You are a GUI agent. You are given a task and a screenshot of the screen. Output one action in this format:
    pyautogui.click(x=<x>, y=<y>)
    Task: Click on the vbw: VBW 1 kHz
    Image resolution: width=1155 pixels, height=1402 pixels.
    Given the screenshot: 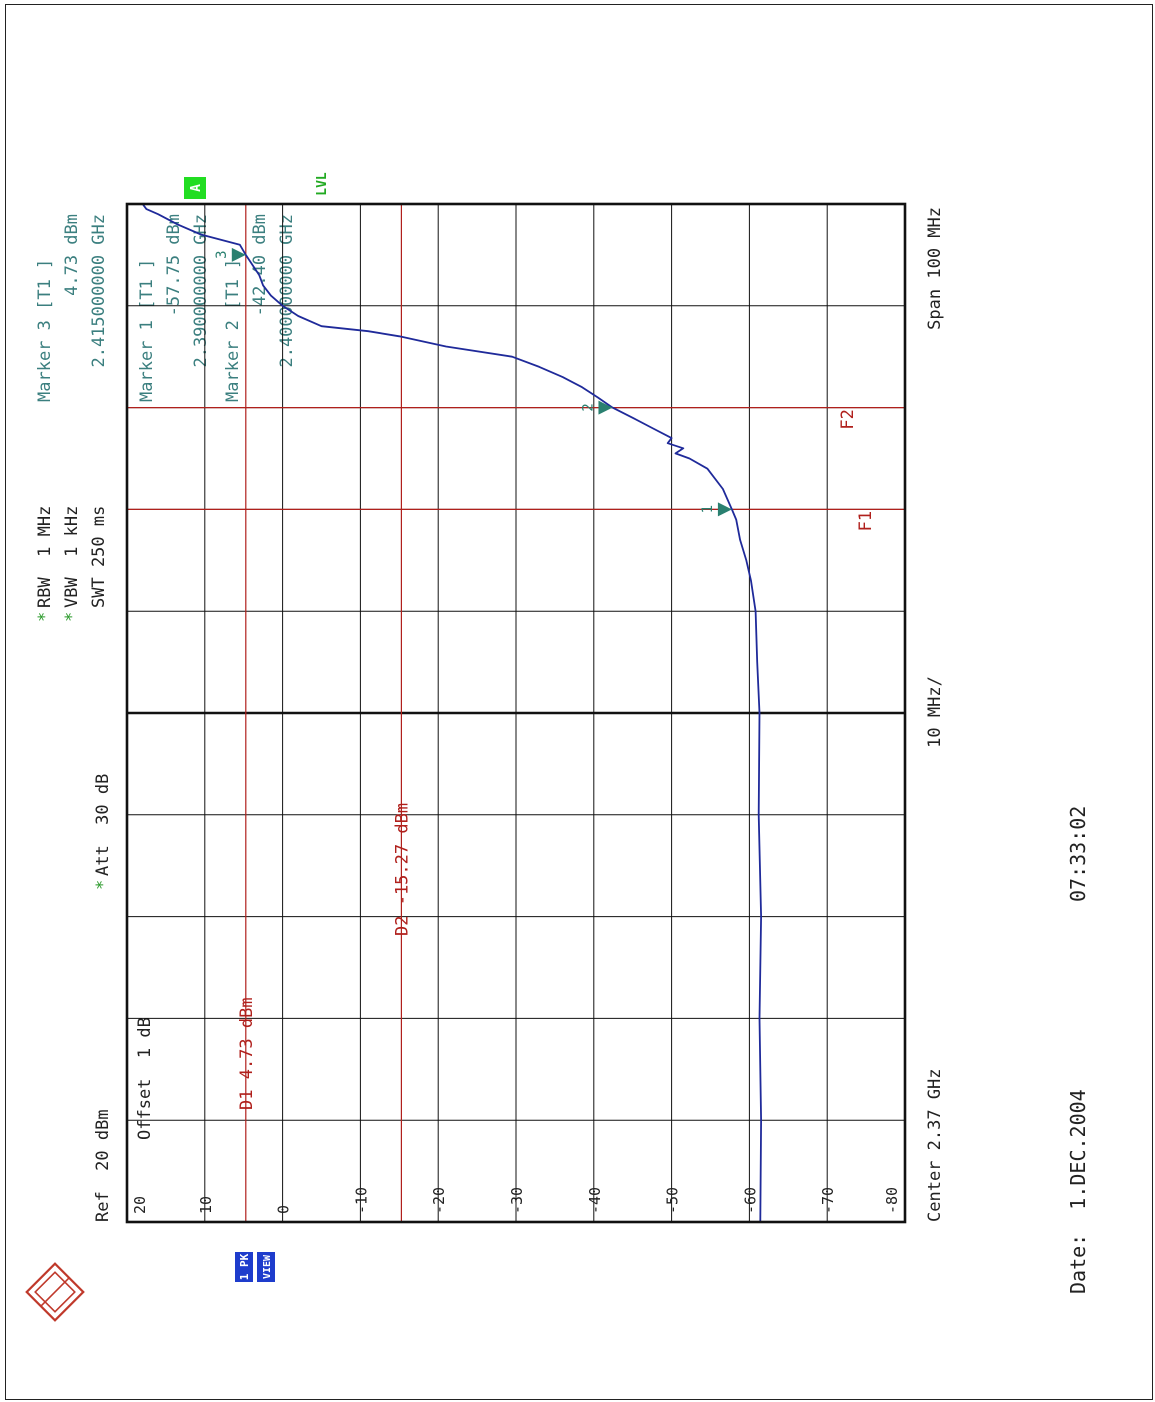 What is the action you would take?
    pyautogui.click(x=72, y=557)
    